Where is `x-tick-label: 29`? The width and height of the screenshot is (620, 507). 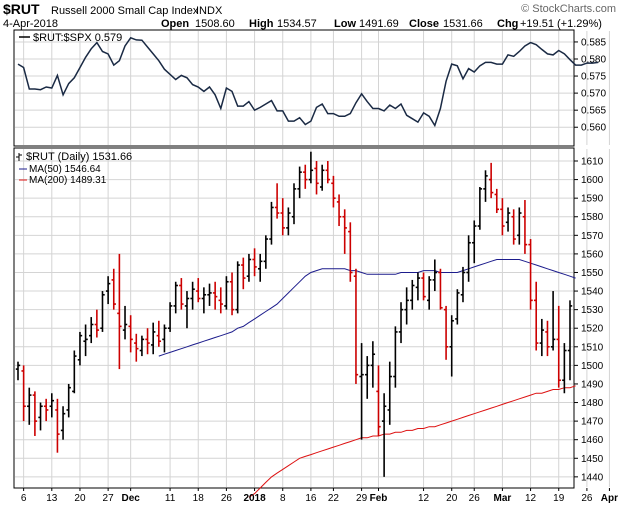 x-tick-label: 29 is located at coordinates (362, 498).